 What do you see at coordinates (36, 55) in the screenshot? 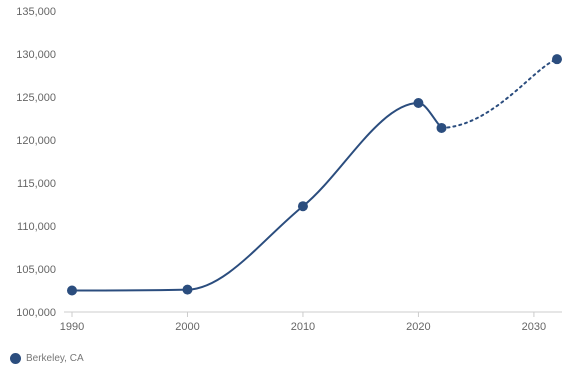
I see `y-tick-label: 130,000` at bounding box center [36, 55].